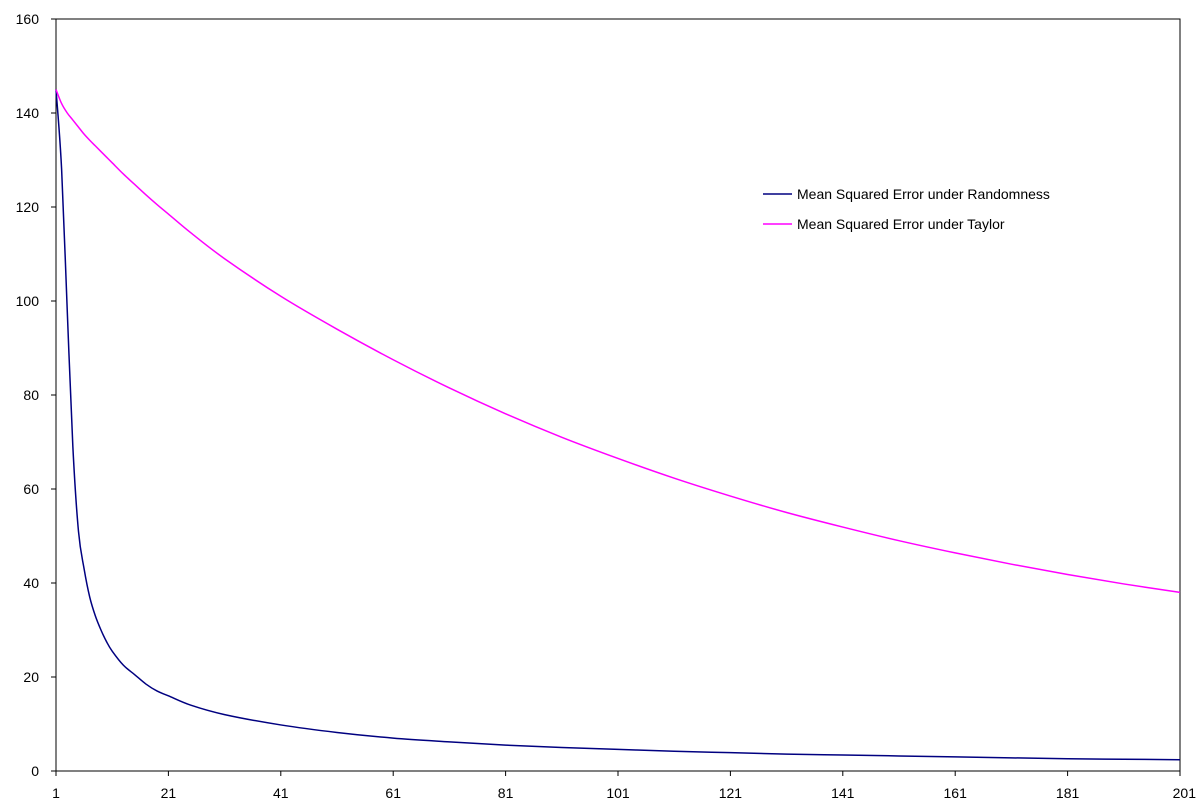 The height and width of the screenshot is (806, 1197). What do you see at coordinates (923, 194) in the screenshot?
I see `legend-label-randomness: Mean Squared Error under Randomness` at bounding box center [923, 194].